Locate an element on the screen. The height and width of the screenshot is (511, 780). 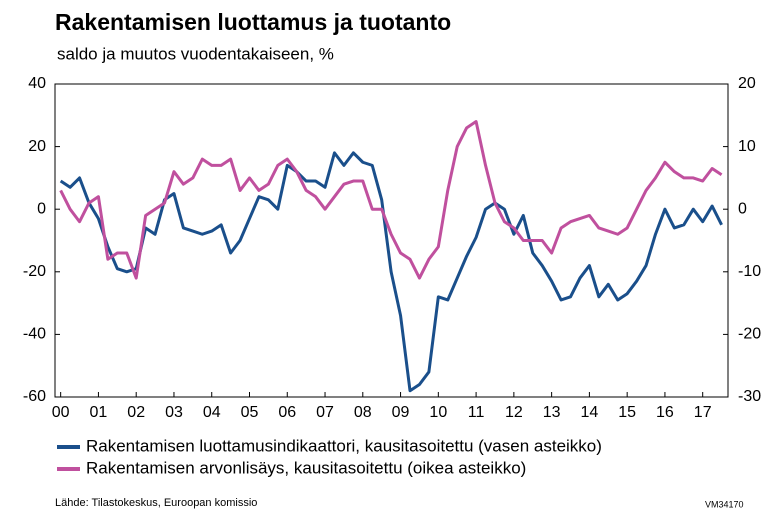
x-tick-label: 00 is located at coordinates (61, 412).